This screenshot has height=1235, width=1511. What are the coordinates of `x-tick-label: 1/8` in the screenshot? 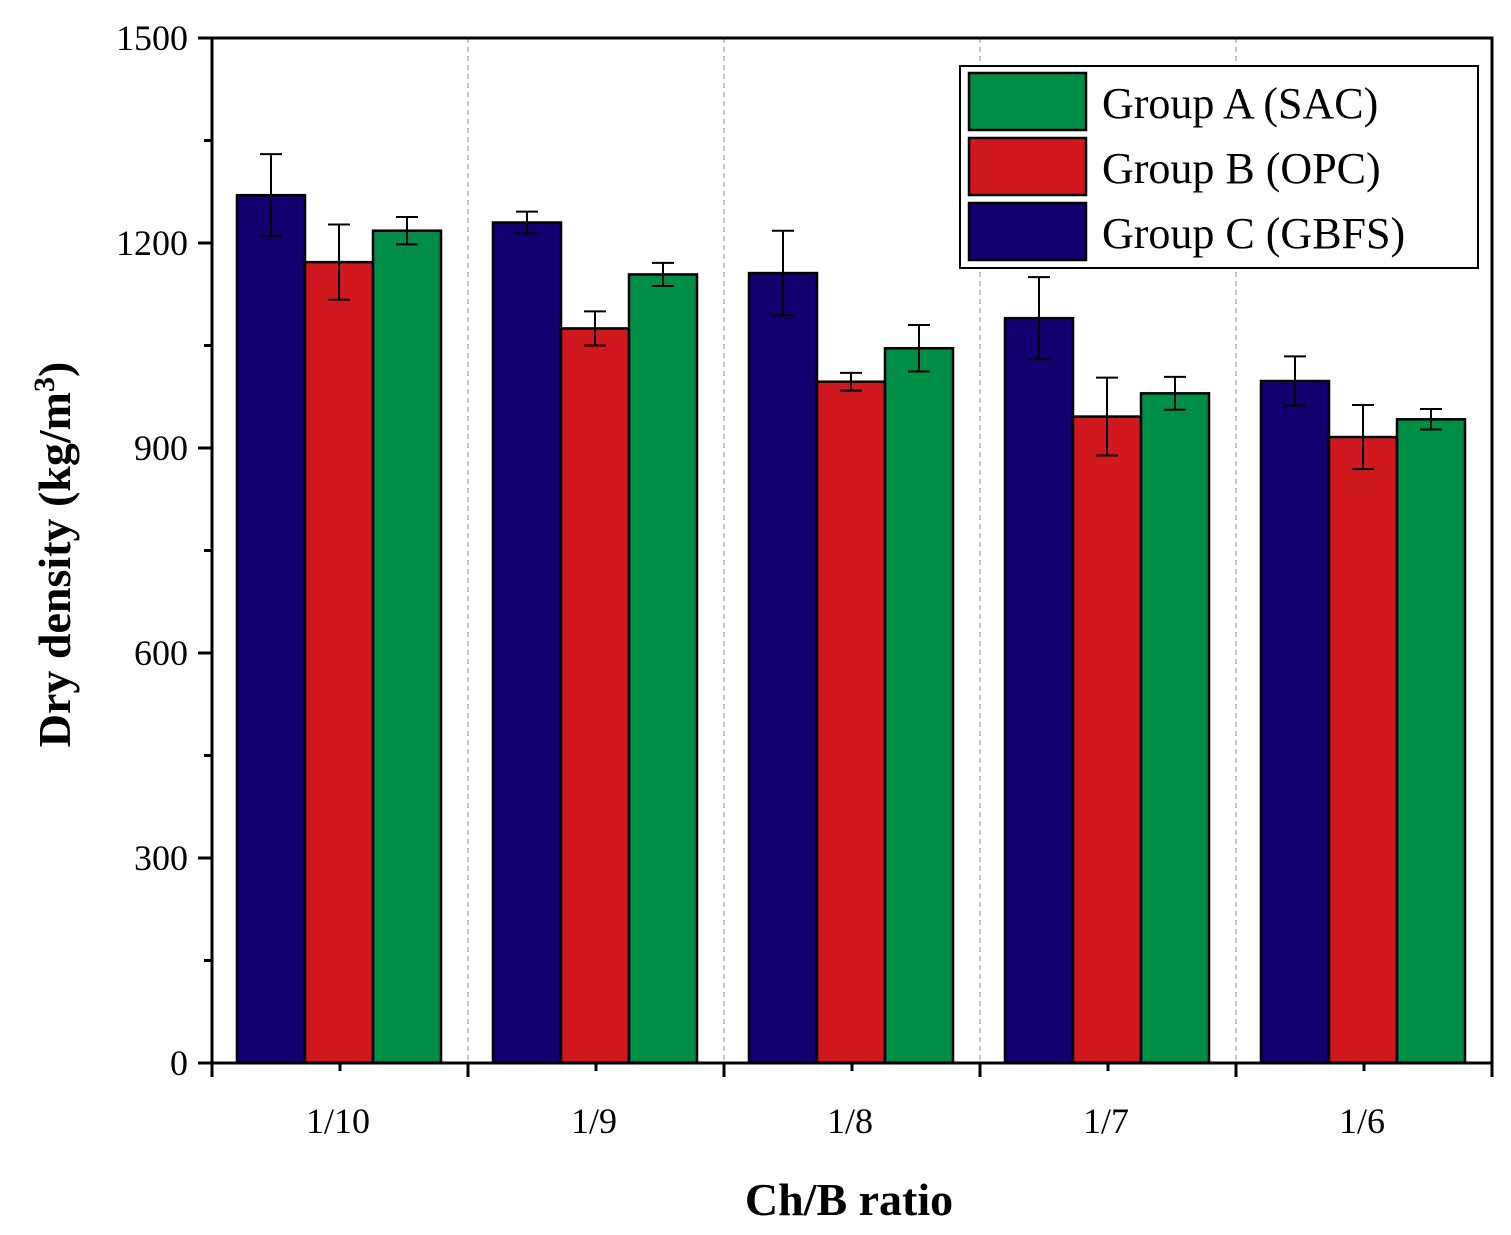 It's located at (850, 1121).